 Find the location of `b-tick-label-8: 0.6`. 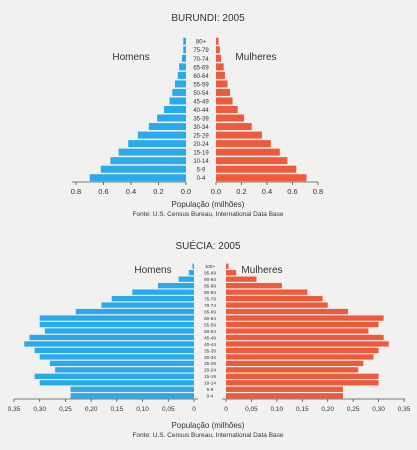

b-tick-label-8: 0.6 is located at coordinates (292, 191).